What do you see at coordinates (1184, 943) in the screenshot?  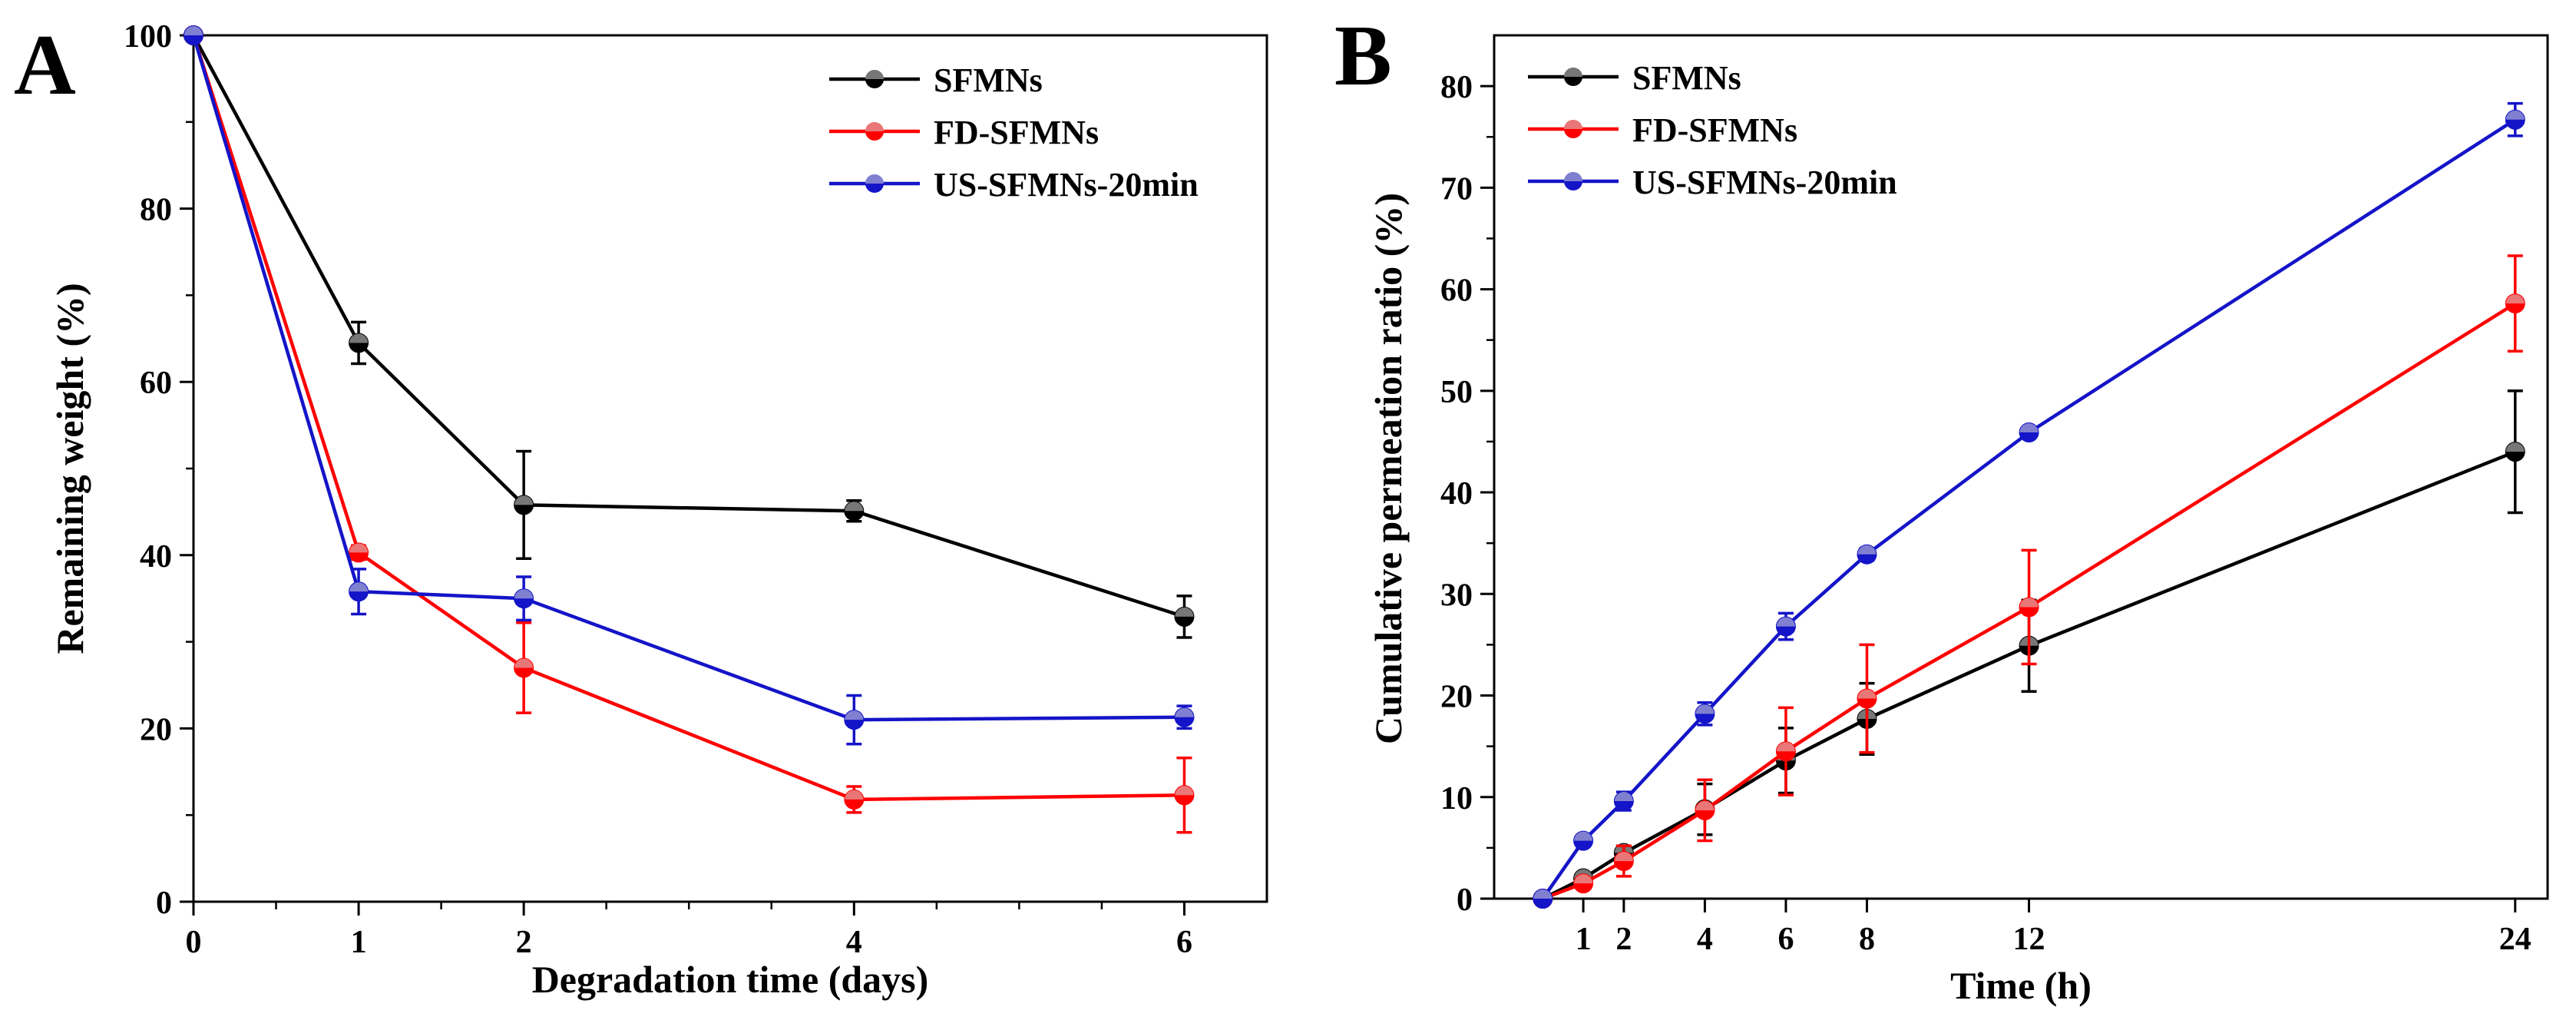 I see `x-tick-label-a: 6` at bounding box center [1184, 943].